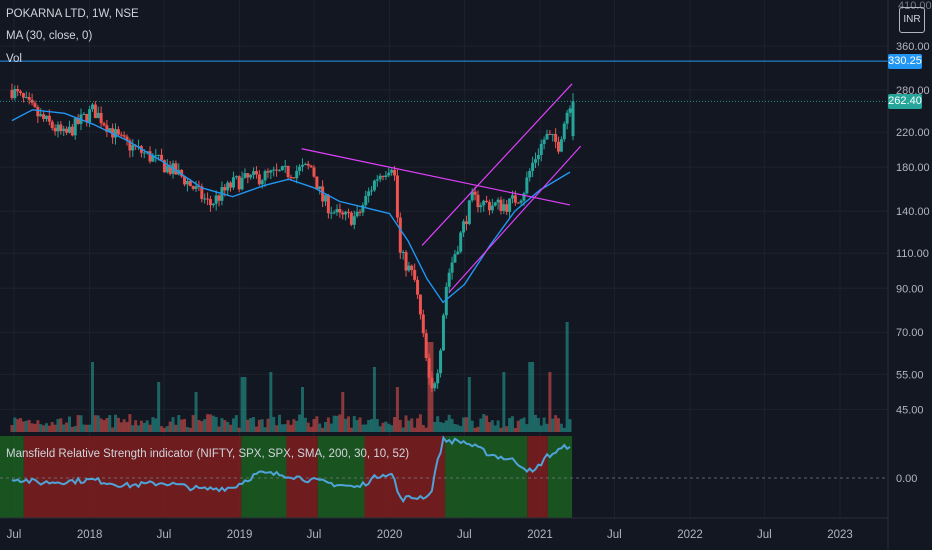 The height and width of the screenshot is (550, 932). Describe the element at coordinates (912, 254) in the screenshot. I see `price-tick-label: 110.00` at that location.